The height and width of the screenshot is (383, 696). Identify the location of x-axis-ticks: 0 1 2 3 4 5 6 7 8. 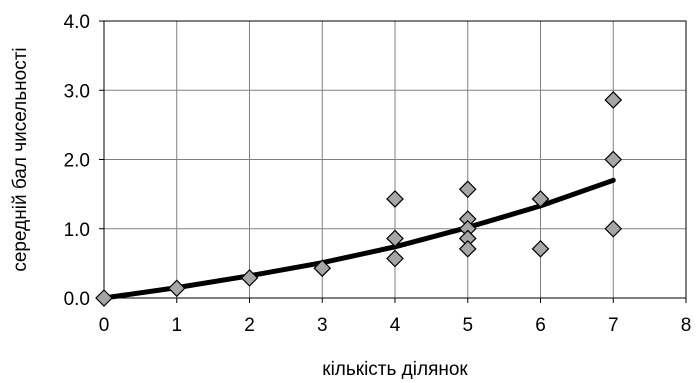
(395, 317).